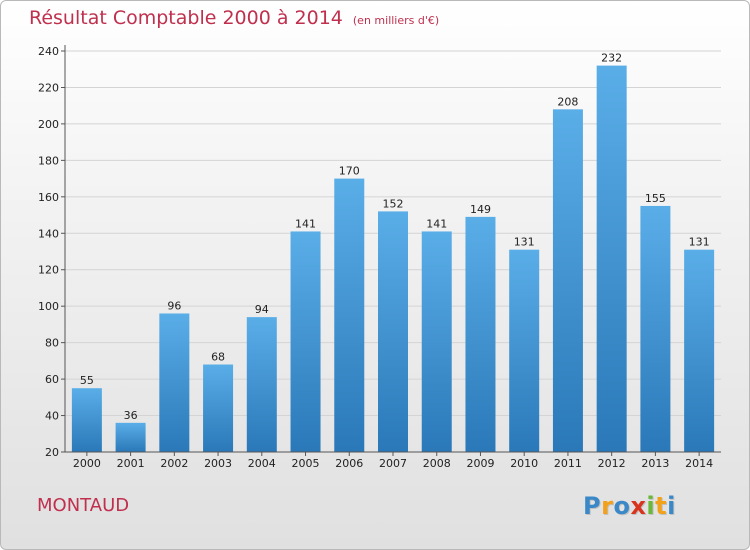 The height and width of the screenshot is (550, 750). I want to click on xtick-label-2001: 2001, so click(131, 463).